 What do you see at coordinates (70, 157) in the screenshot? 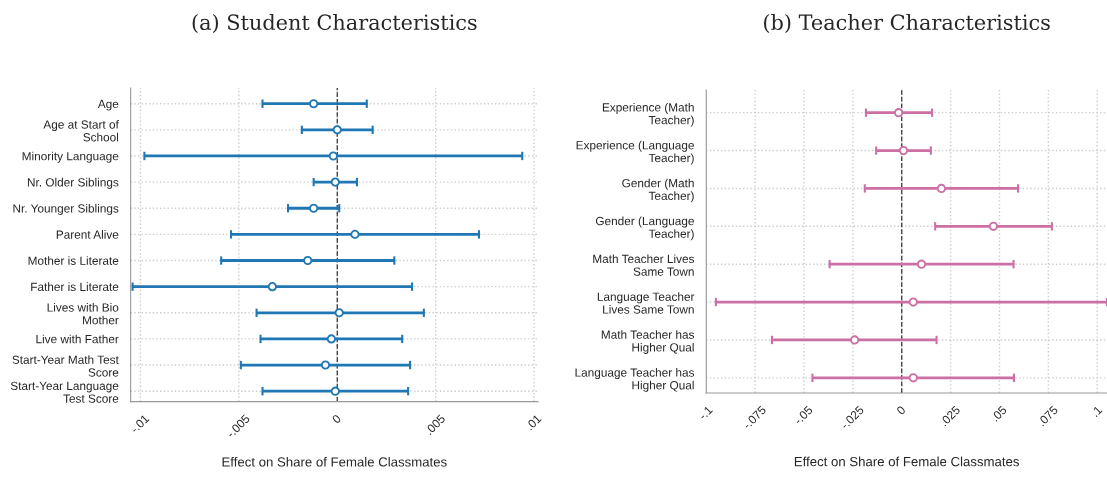
I see `y-tick-label: Minority Language` at bounding box center [70, 157].